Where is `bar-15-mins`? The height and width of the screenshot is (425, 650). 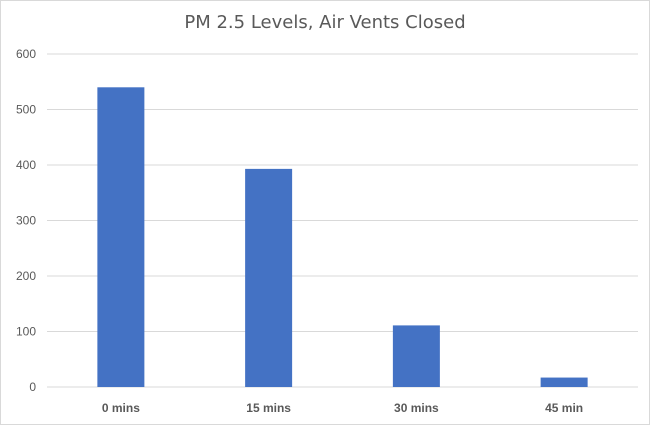
bar-15-mins is located at coordinates (269, 277).